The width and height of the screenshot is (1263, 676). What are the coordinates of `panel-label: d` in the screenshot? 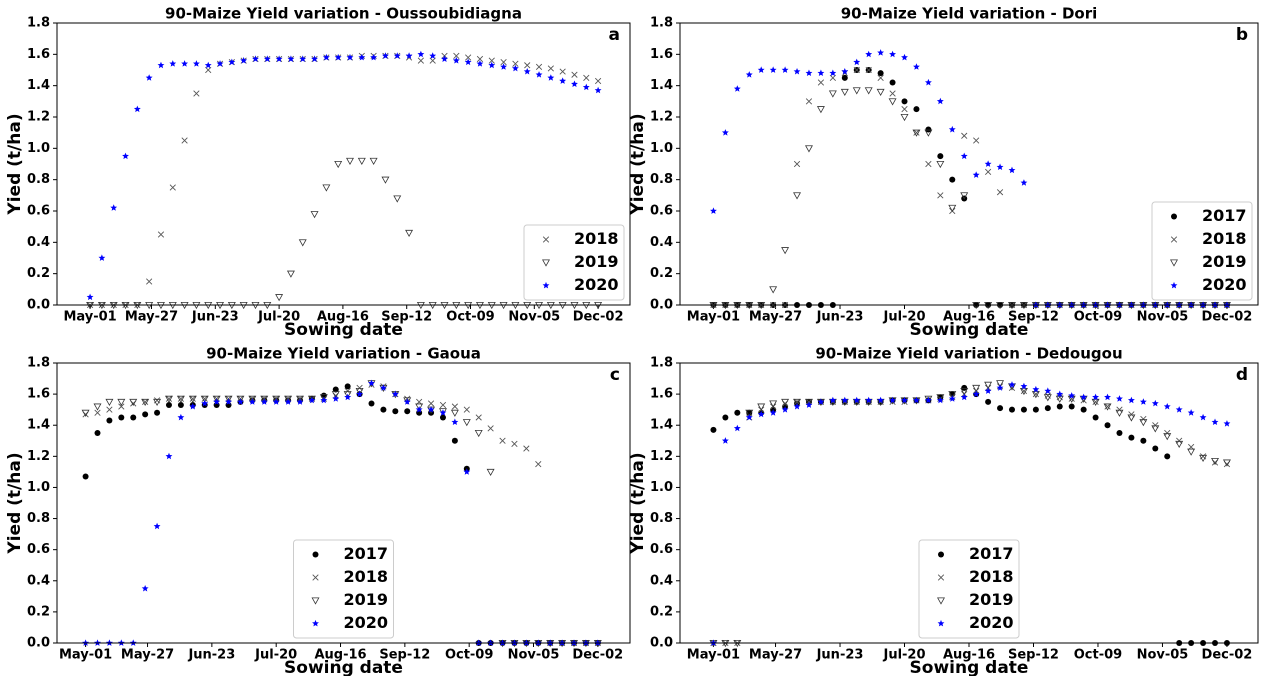 It's located at (1242, 375).